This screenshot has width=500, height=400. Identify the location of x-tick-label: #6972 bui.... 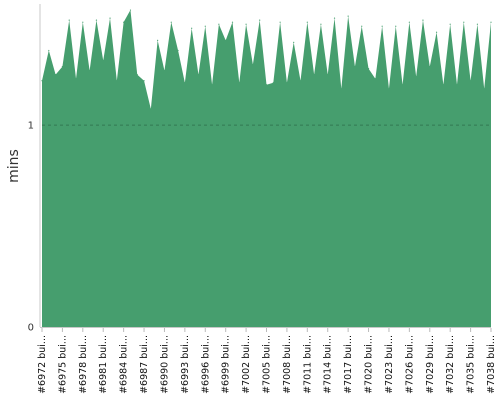
(42, 364).